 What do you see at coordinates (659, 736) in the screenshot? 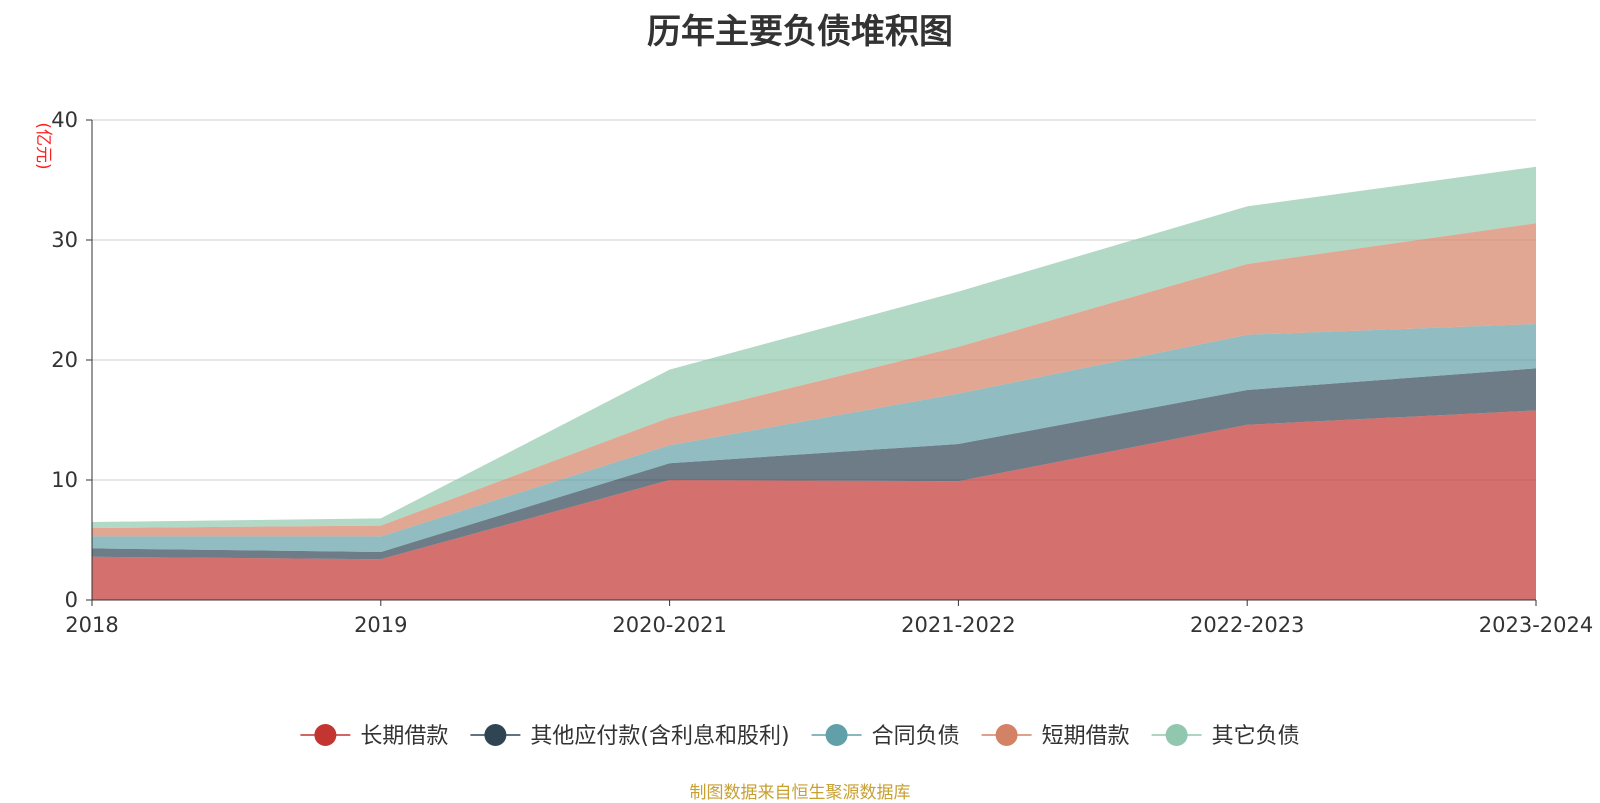
I see `legend-label: 其他应付款(含利息和股利)` at bounding box center [659, 736].